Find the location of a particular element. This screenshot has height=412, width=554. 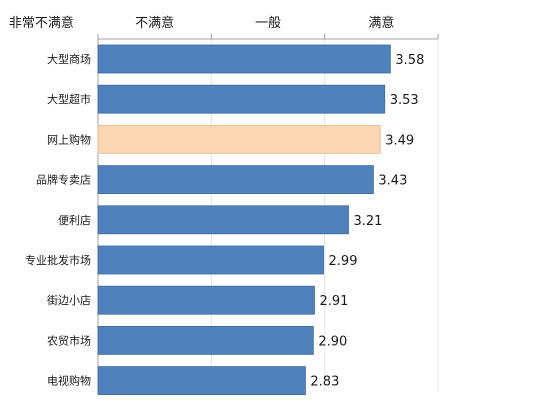

data-label: 3.58 is located at coordinates (409, 60).